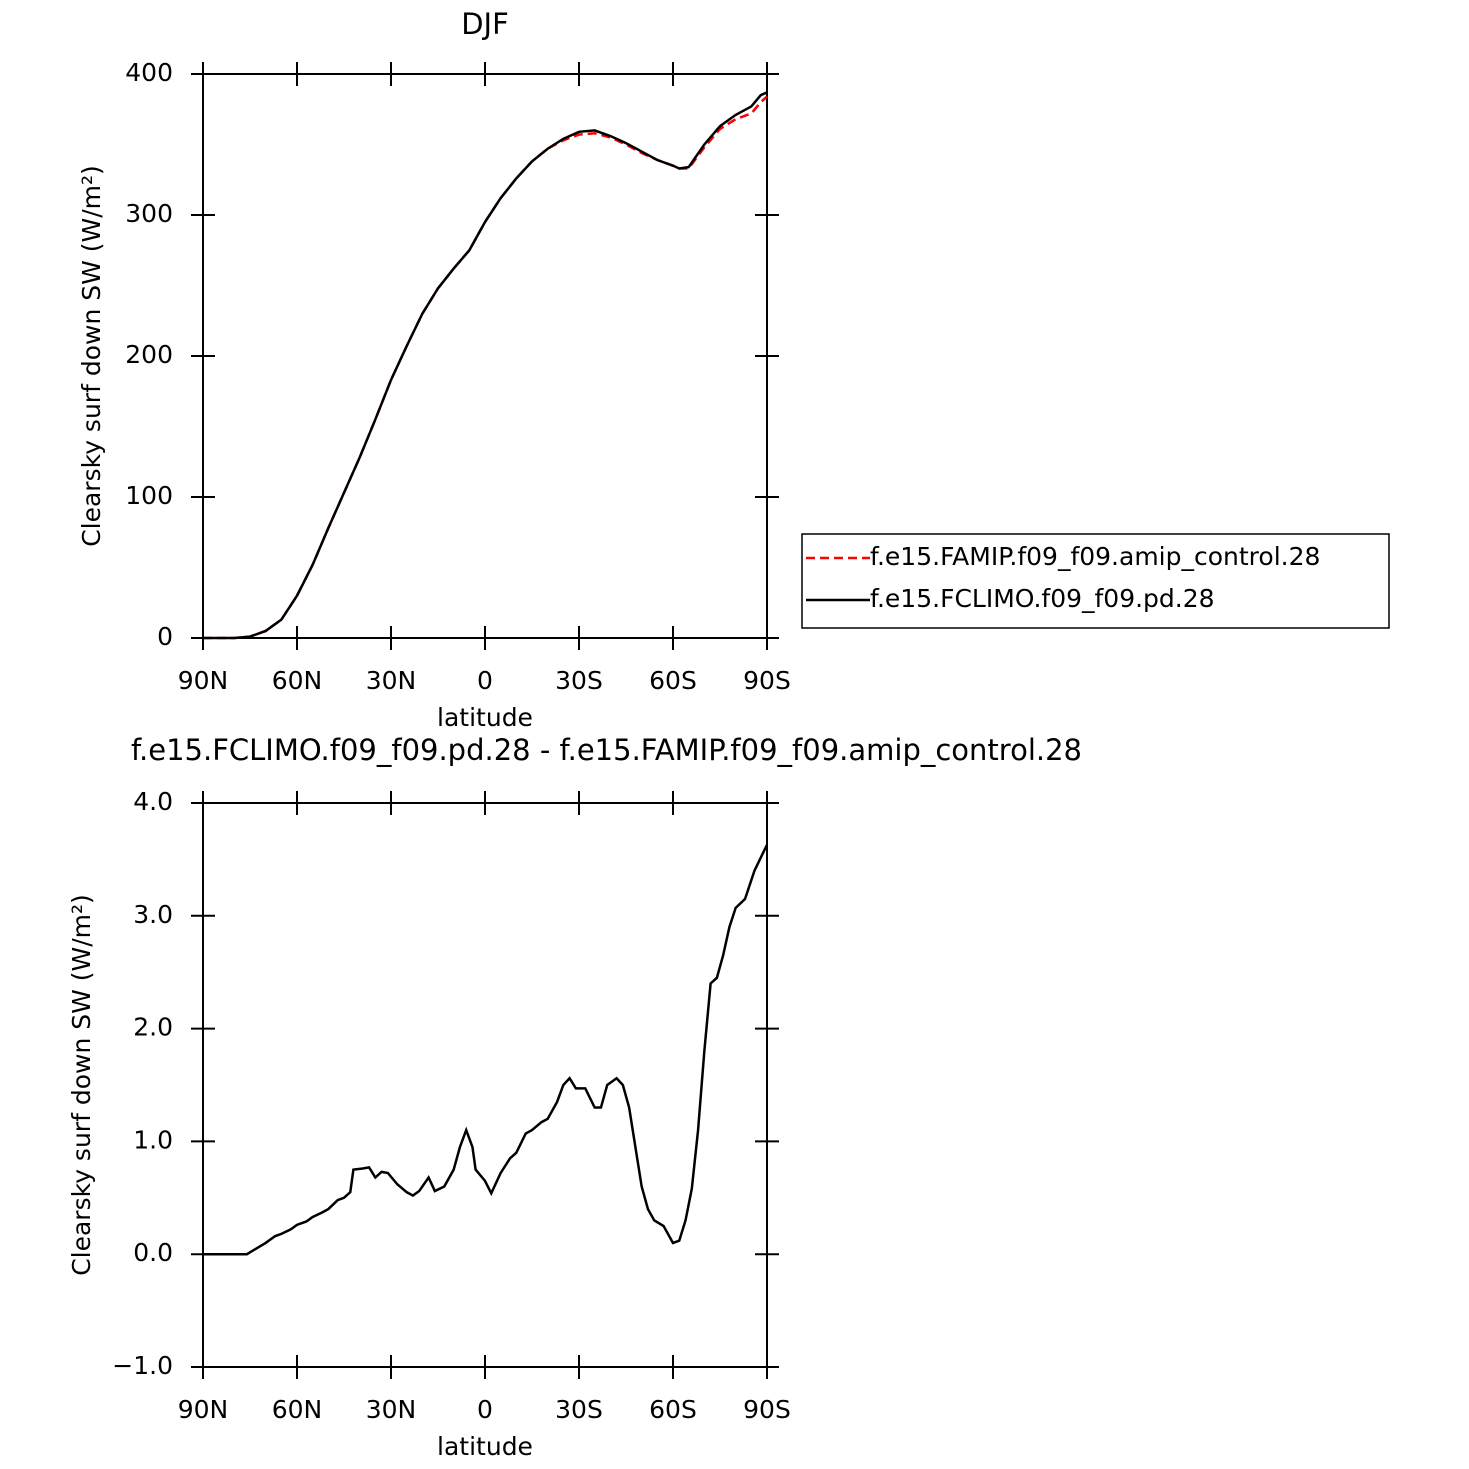 The height and width of the screenshot is (1469, 1469). I want to click on y-tick-label: 4.0, so click(153, 801).